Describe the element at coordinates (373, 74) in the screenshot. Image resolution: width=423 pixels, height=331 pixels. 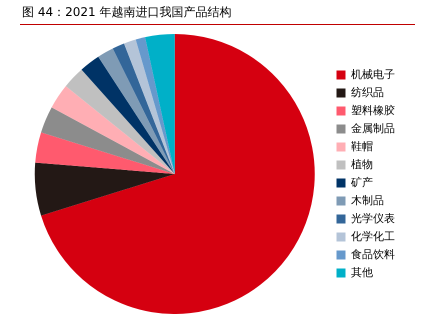
I see `legend-label: 机械电子` at that location.